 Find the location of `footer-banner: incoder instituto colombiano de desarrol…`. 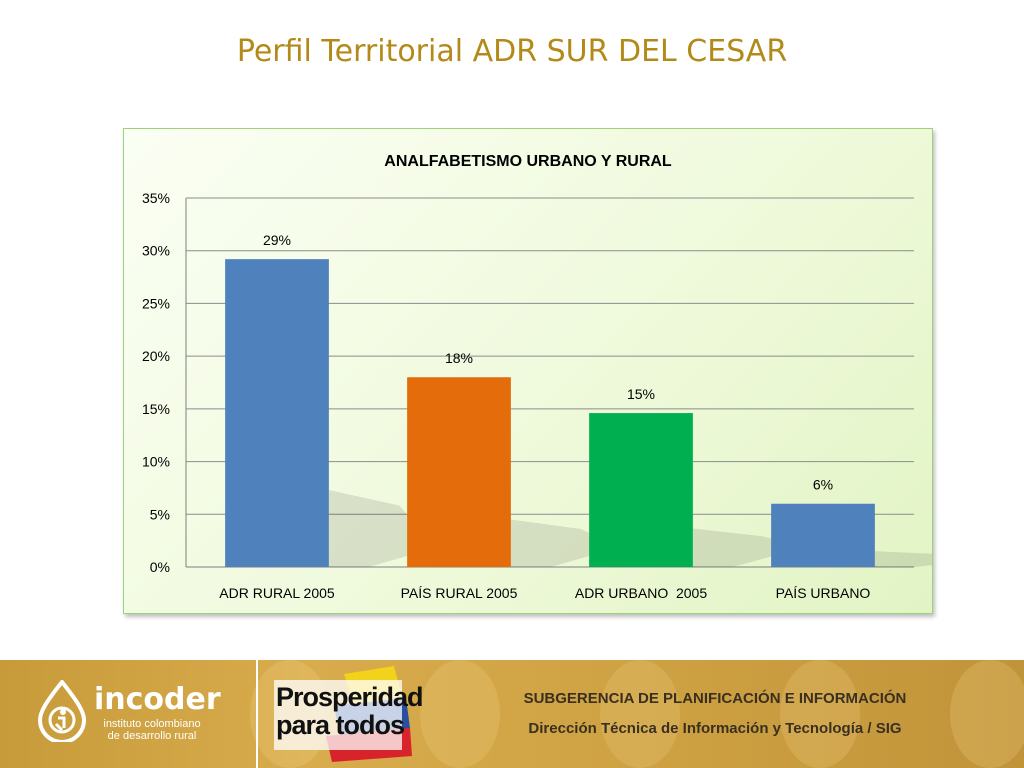

footer-banner: incoder instituto colombiano de desarrol… is located at coordinates (512, 714).